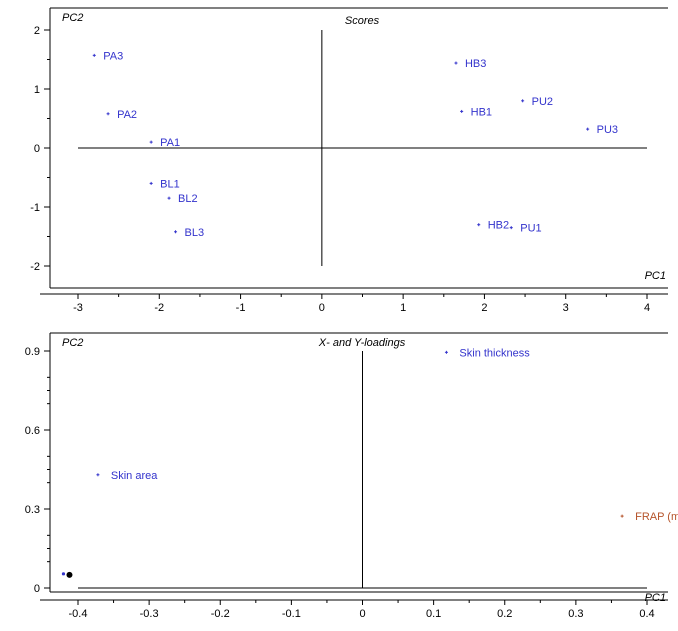  What do you see at coordinates (403, 308) in the screenshot?
I see `panel1-x-tick-label: 1` at bounding box center [403, 308].